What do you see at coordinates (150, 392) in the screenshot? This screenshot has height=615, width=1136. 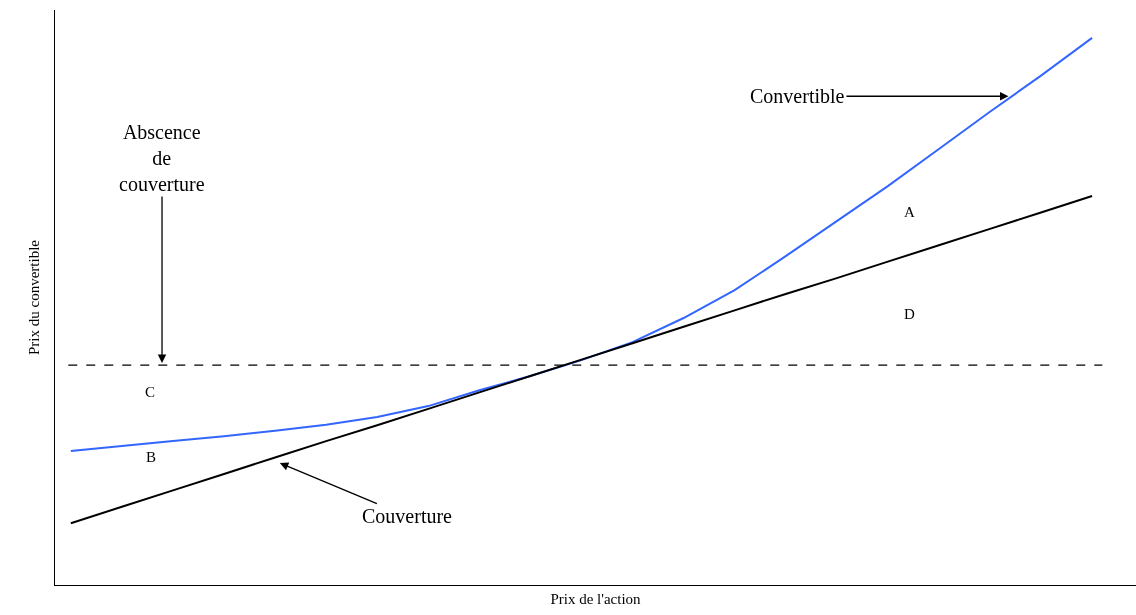 I see `annotation: C` at bounding box center [150, 392].